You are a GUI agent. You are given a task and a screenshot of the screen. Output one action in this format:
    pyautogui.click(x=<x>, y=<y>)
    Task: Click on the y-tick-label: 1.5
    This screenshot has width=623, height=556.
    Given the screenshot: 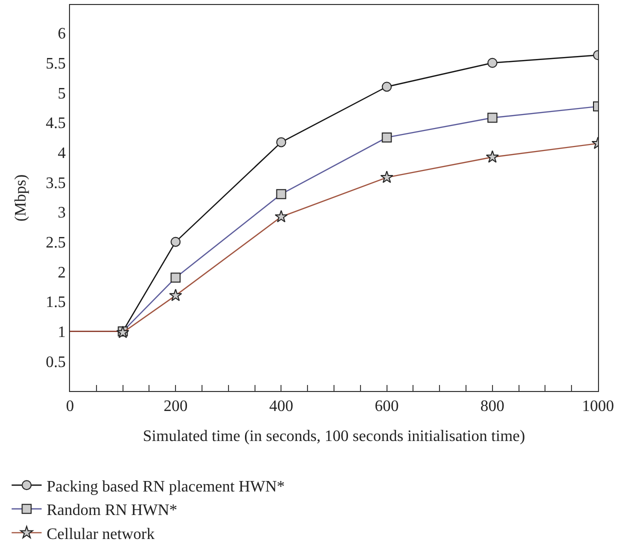 What is the action you would take?
    pyautogui.click(x=56, y=303)
    